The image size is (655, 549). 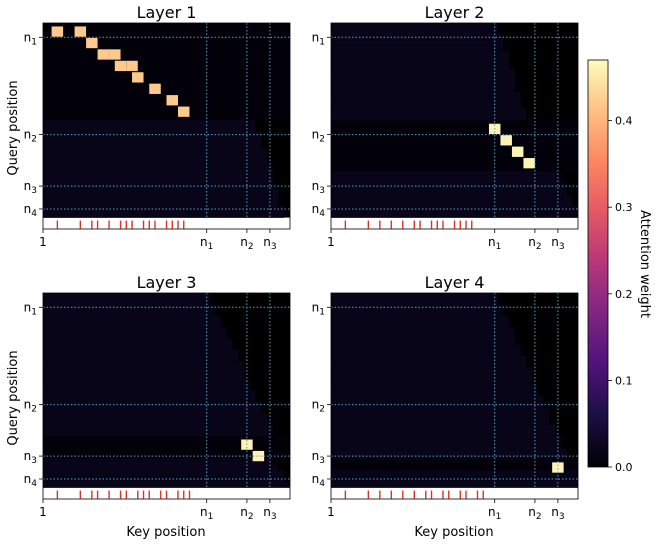 I want to click on colorbar-tick-label: 0.1, so click(x=624, y=380).